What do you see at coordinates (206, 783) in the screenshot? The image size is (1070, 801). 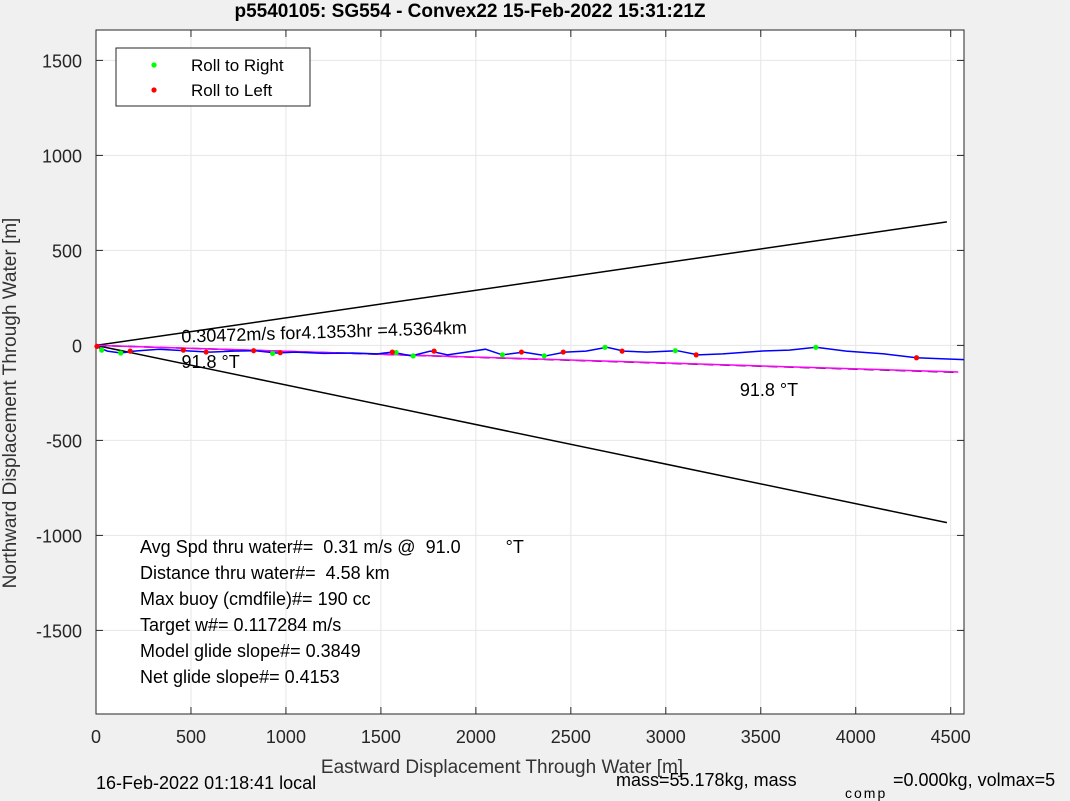 I see `footer-local-time: 16-Feb-2022 01:18:41 local` at bounding box center [206, 783].